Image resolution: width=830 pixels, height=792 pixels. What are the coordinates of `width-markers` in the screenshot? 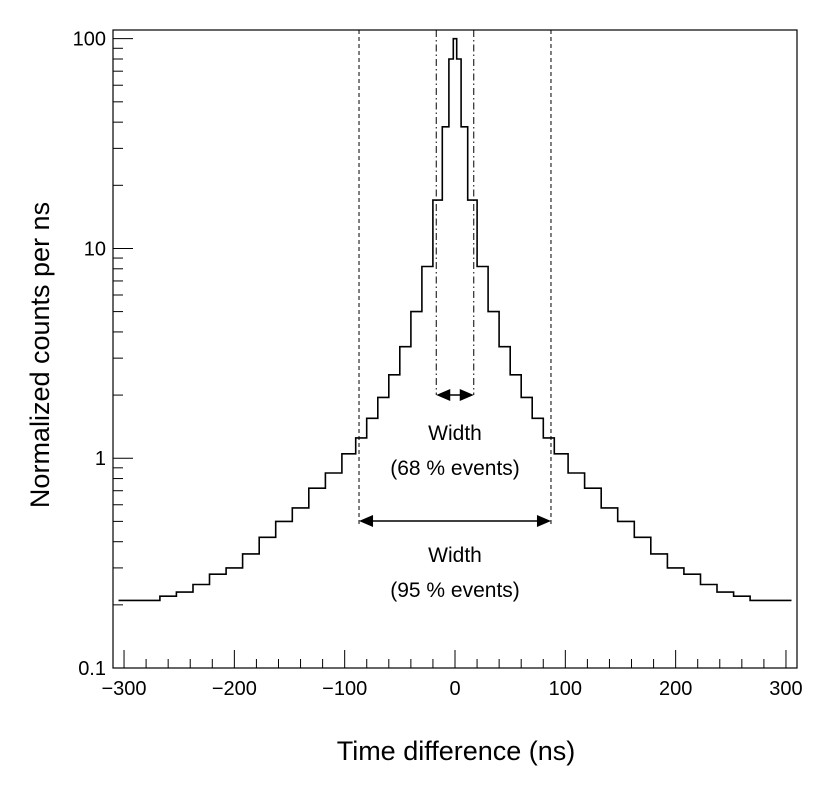 It's located at (455, 278).